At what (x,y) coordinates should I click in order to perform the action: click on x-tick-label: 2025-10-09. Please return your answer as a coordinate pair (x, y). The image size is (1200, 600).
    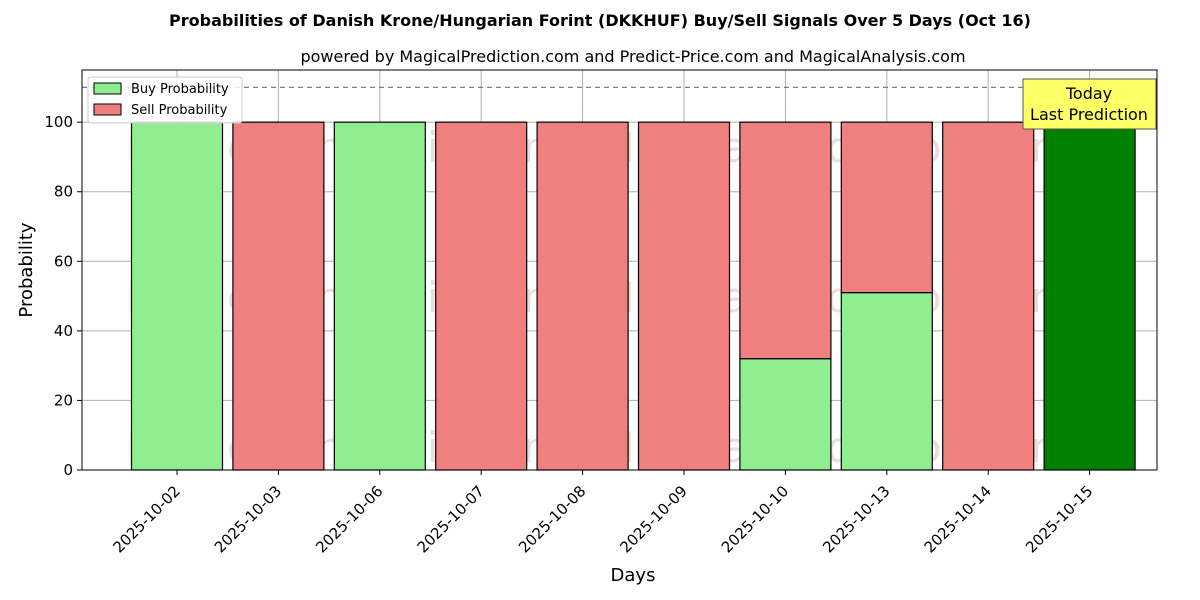
    Looking at the image, I should click on (653, 519).